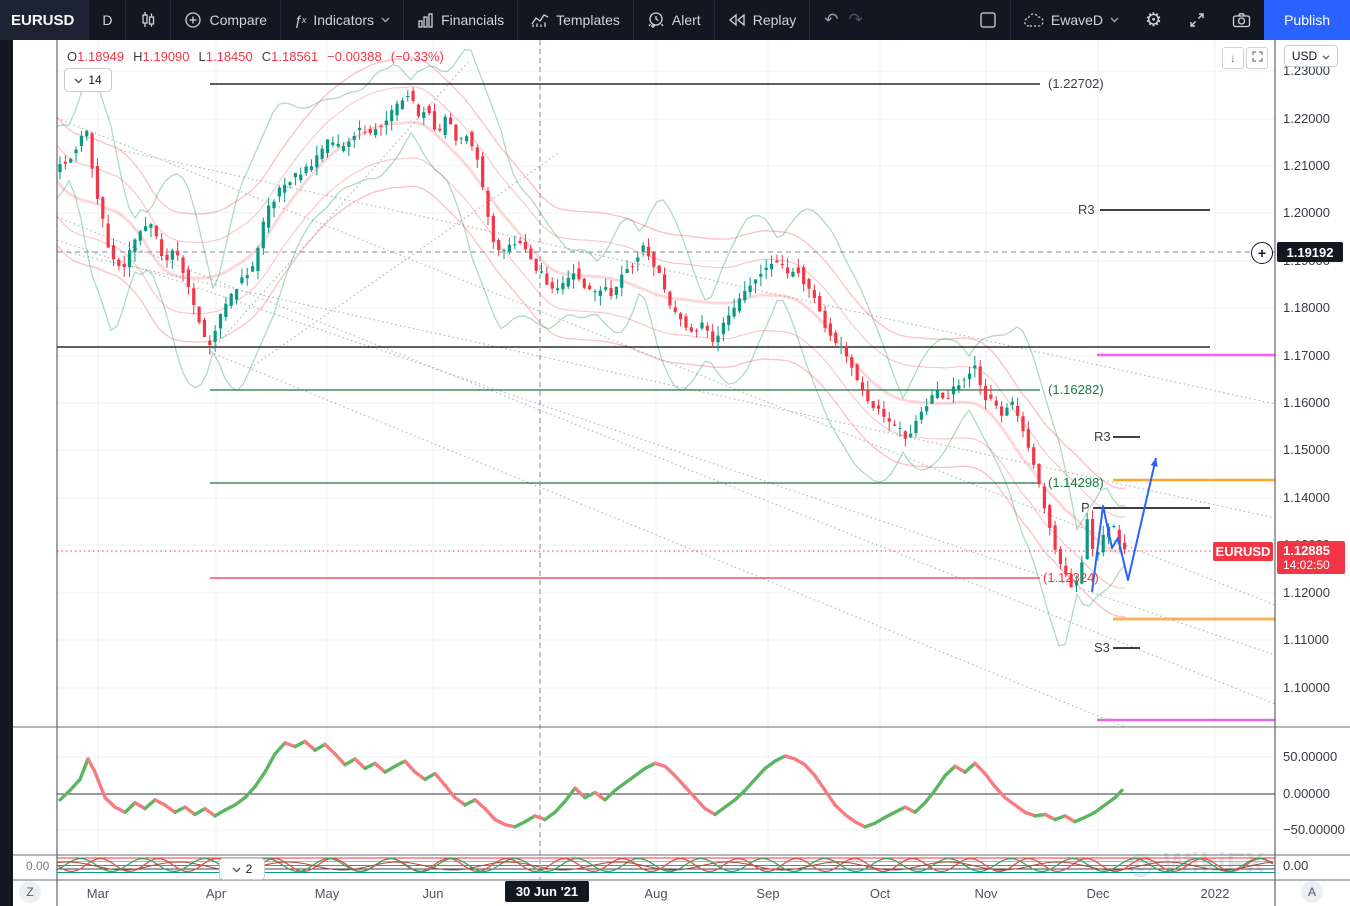 The image size is (1350, 906). I want to click on alert-button: Alert, so click(674, 20).